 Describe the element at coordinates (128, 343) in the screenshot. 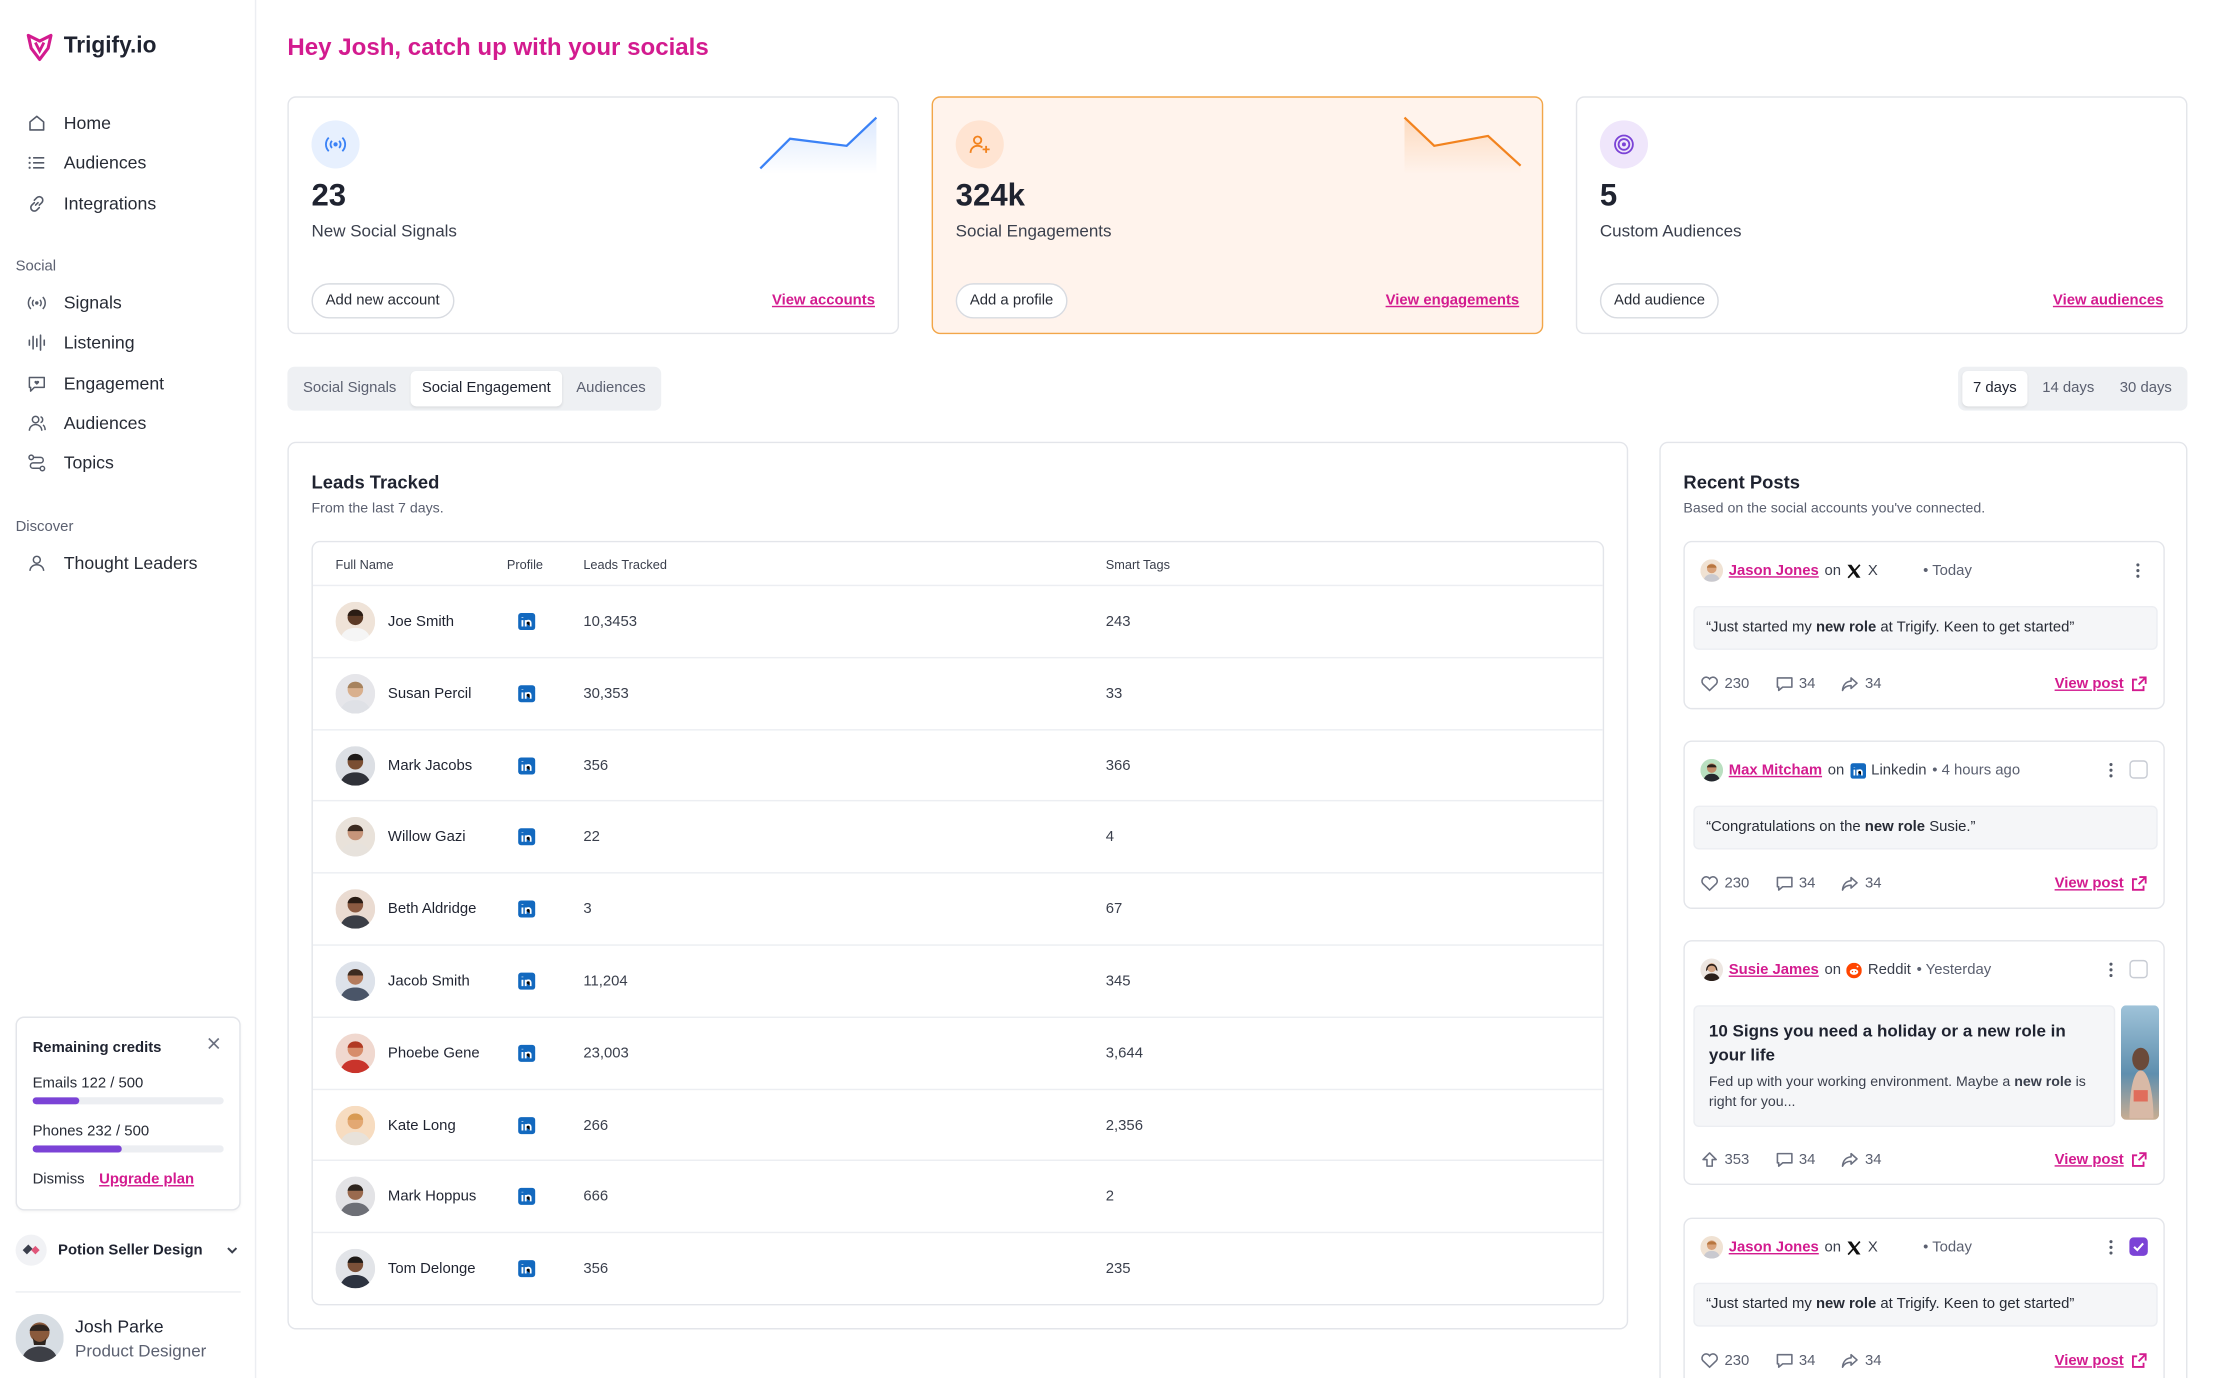

I see `nav-item-listening: Listening` at that location.